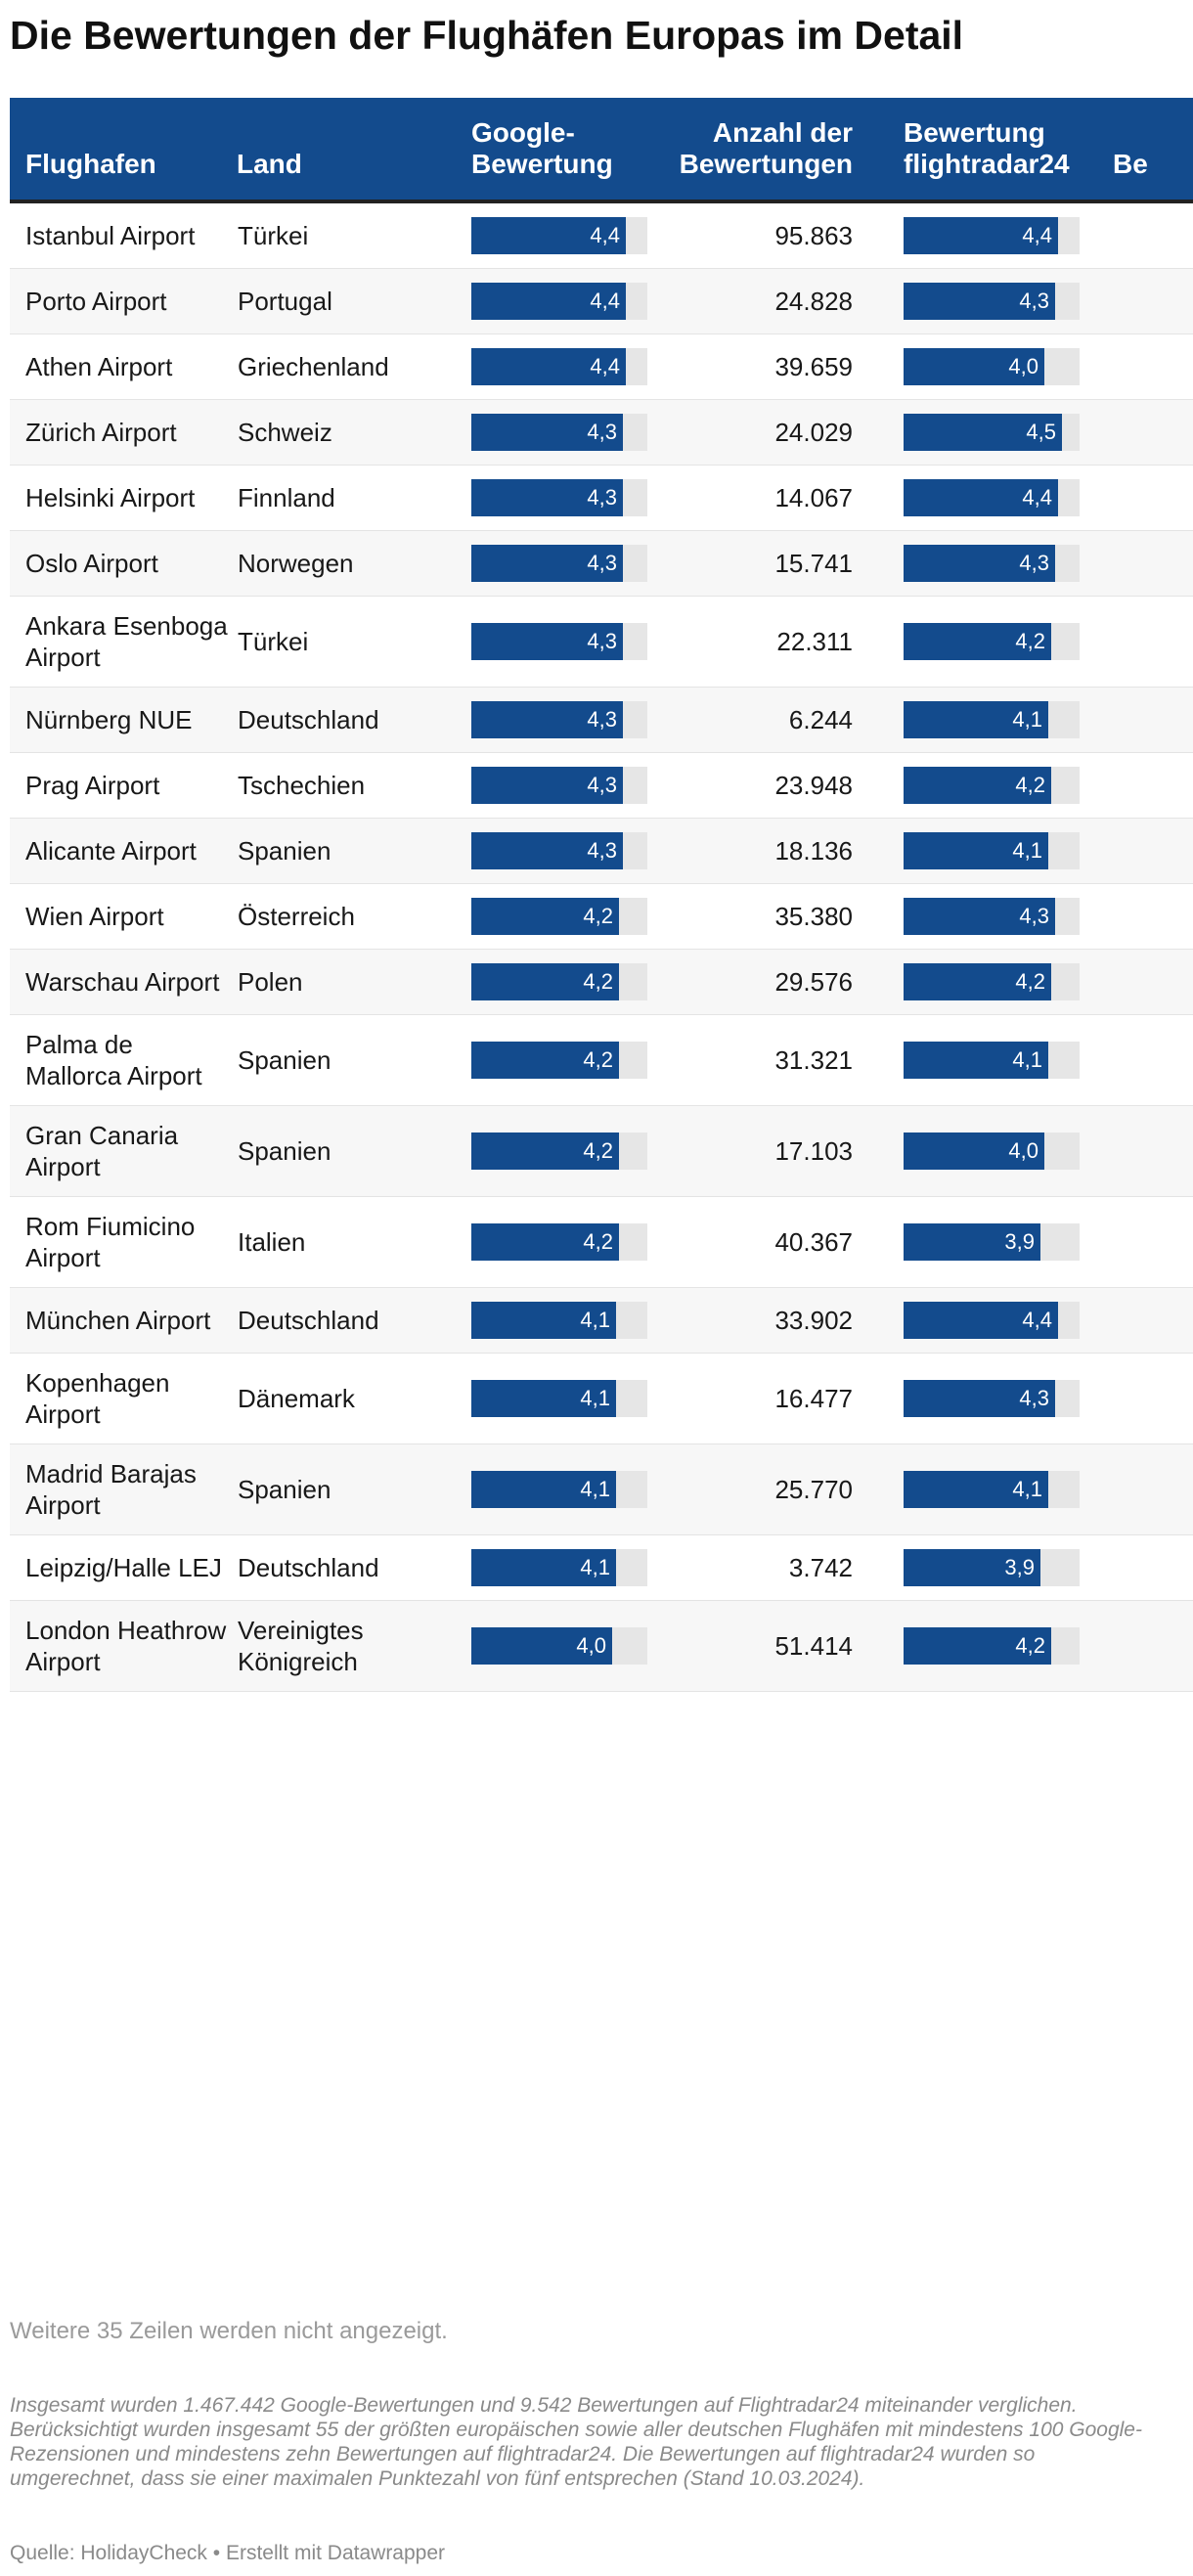  Describe the element at coordinates (605, 235) in the screenshot. I see `google-rating-value: 4,4` at that location.